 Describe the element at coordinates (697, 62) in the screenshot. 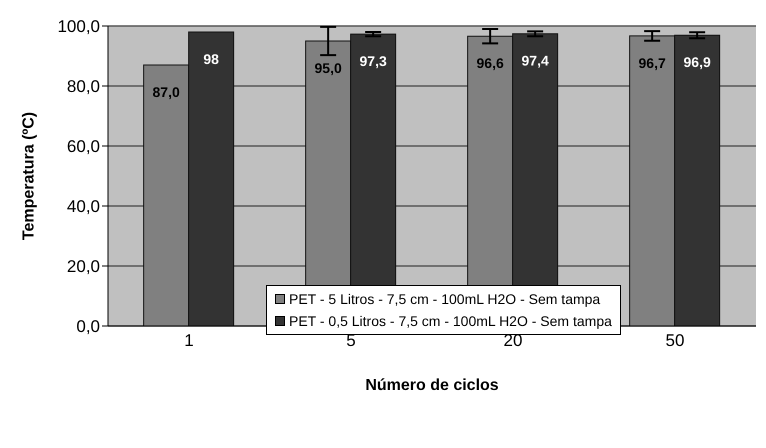

I see `data-label: 96,9` at that location.